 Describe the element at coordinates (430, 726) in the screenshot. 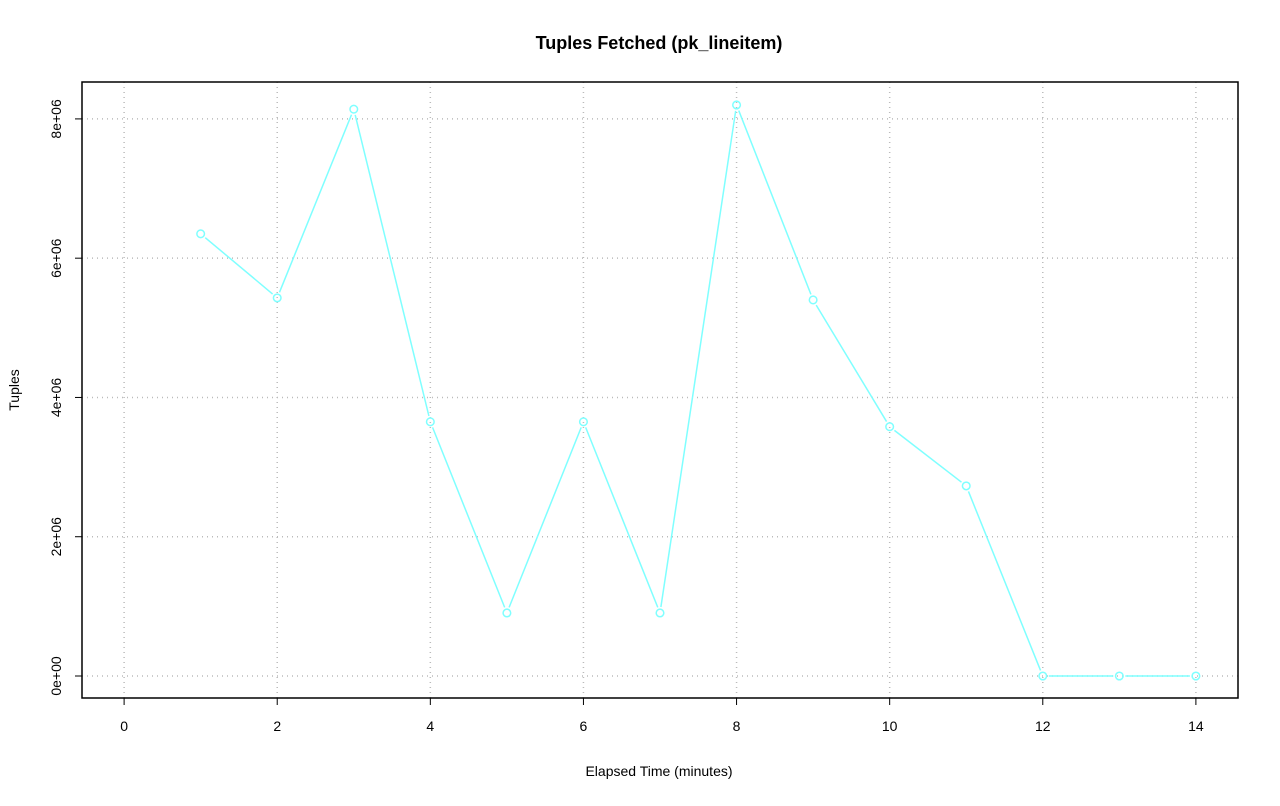

I see `x-tick-label: 4` at that location.